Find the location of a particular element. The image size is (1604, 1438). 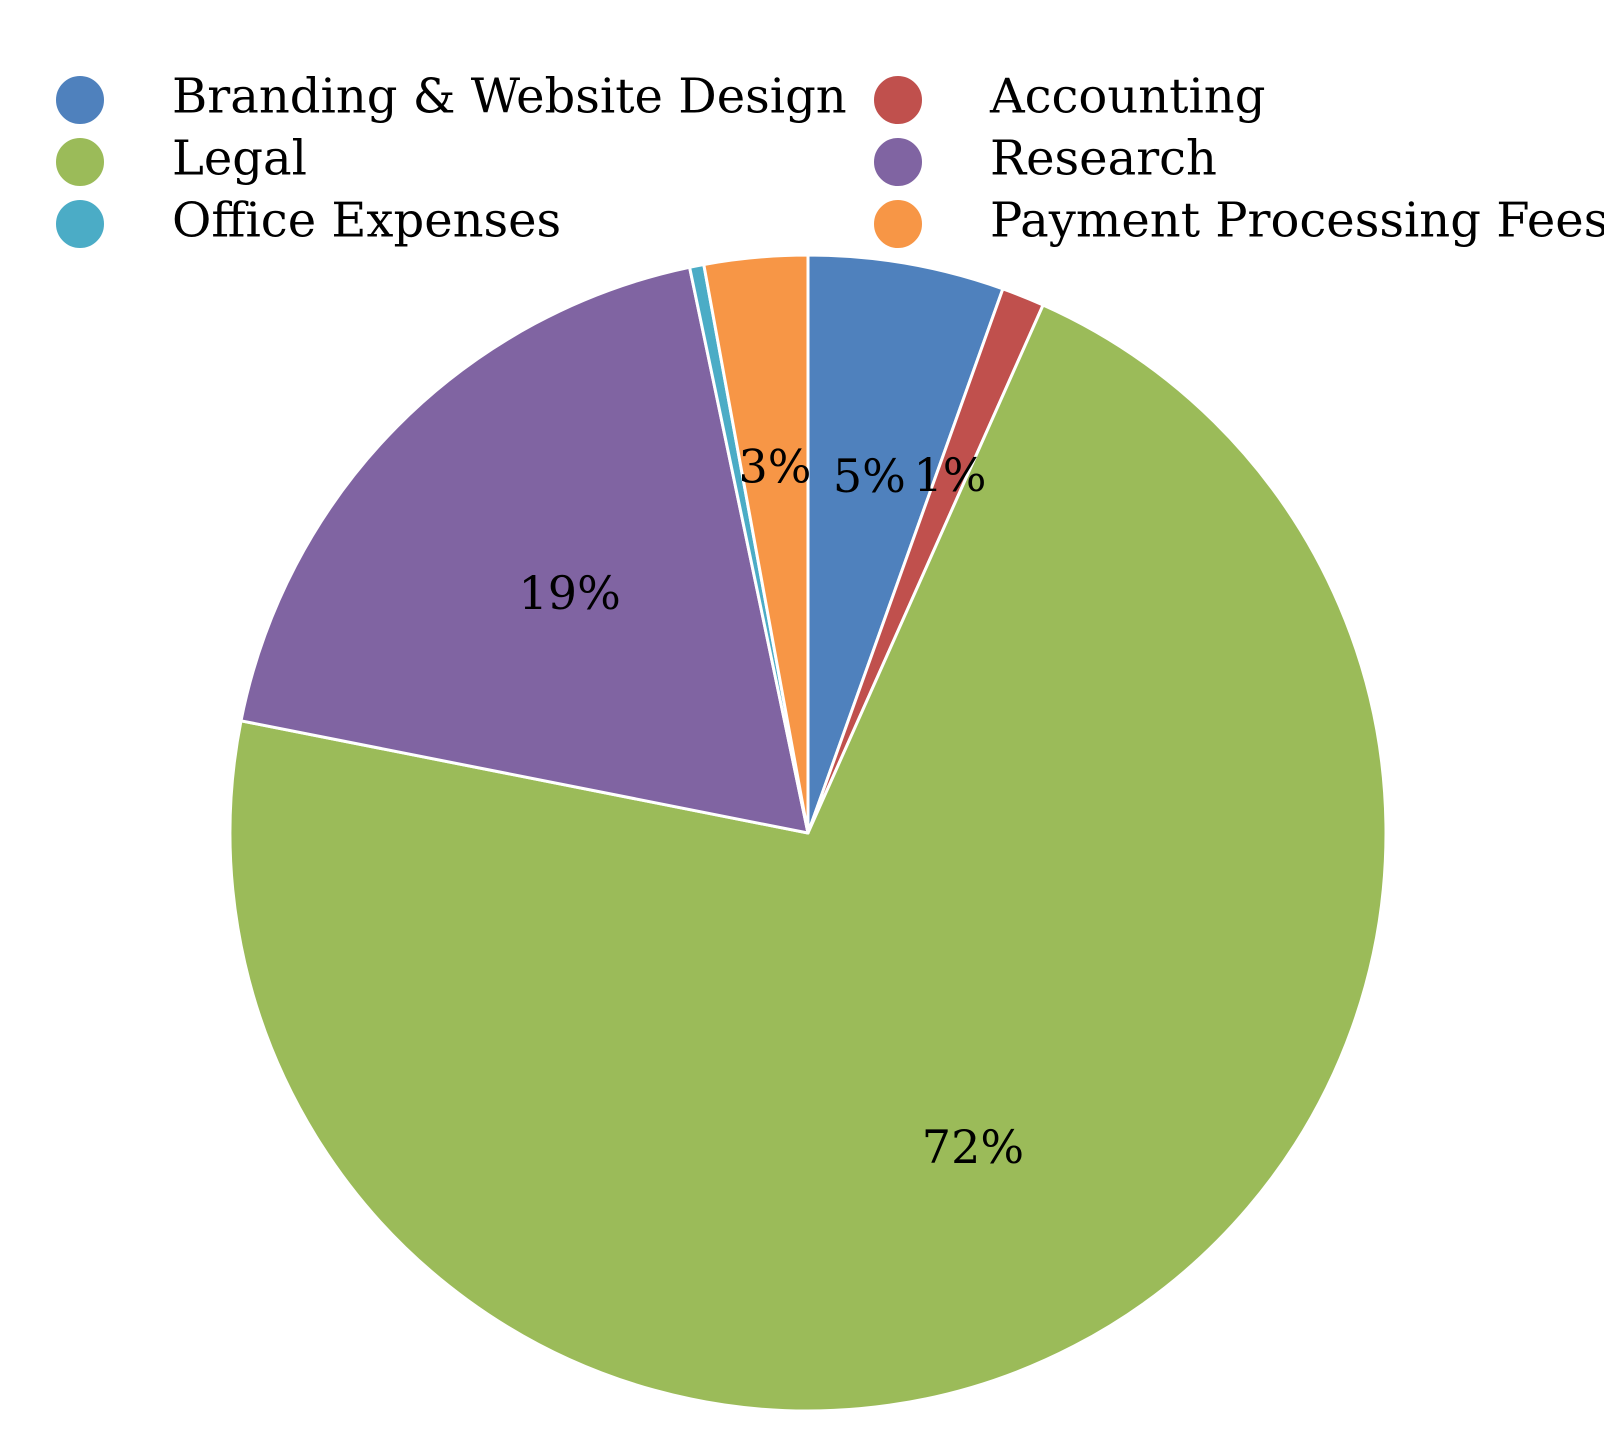

legend-marker-office-expenses is located at coordinates (80, 224).